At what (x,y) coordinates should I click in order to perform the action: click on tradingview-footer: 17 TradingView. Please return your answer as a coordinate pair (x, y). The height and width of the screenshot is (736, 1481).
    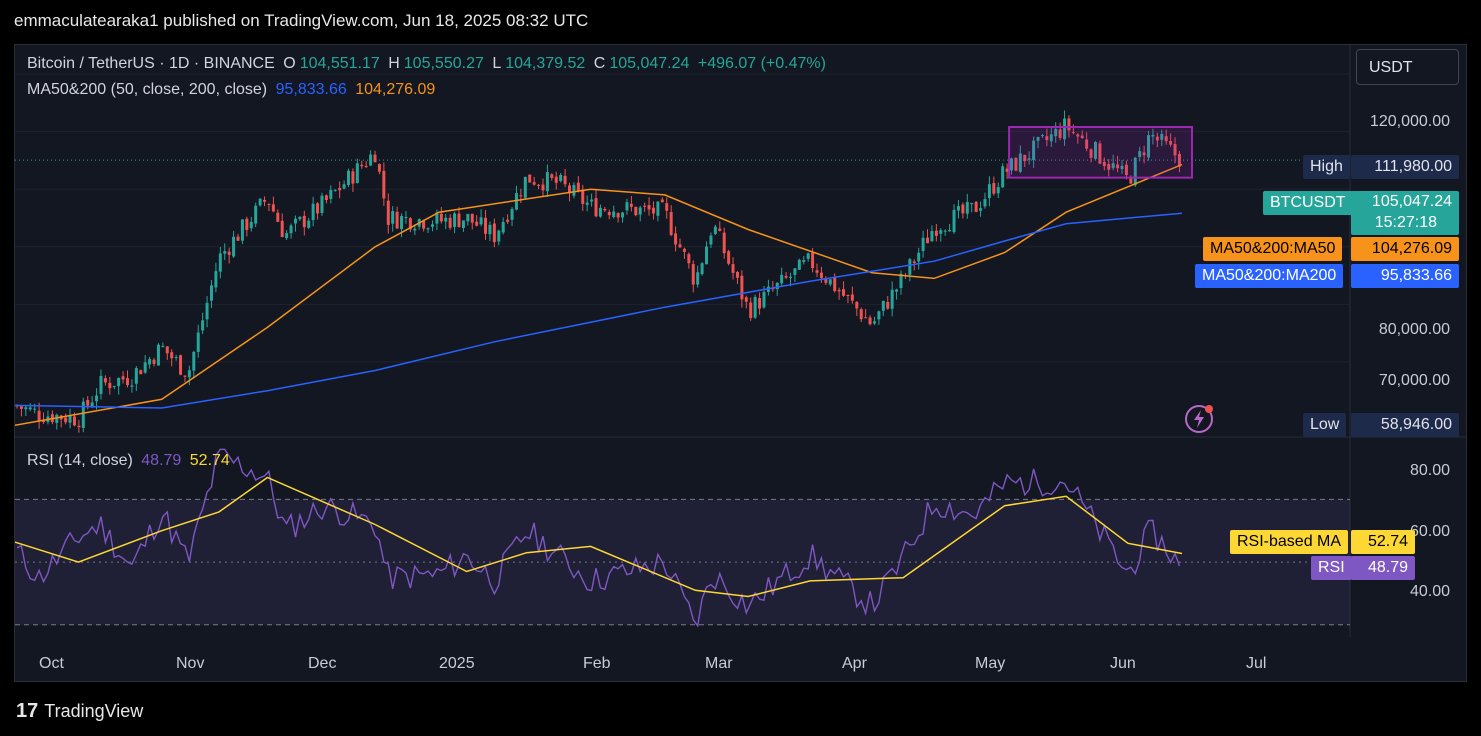
    Looking at the image, I should click on (79, 711).